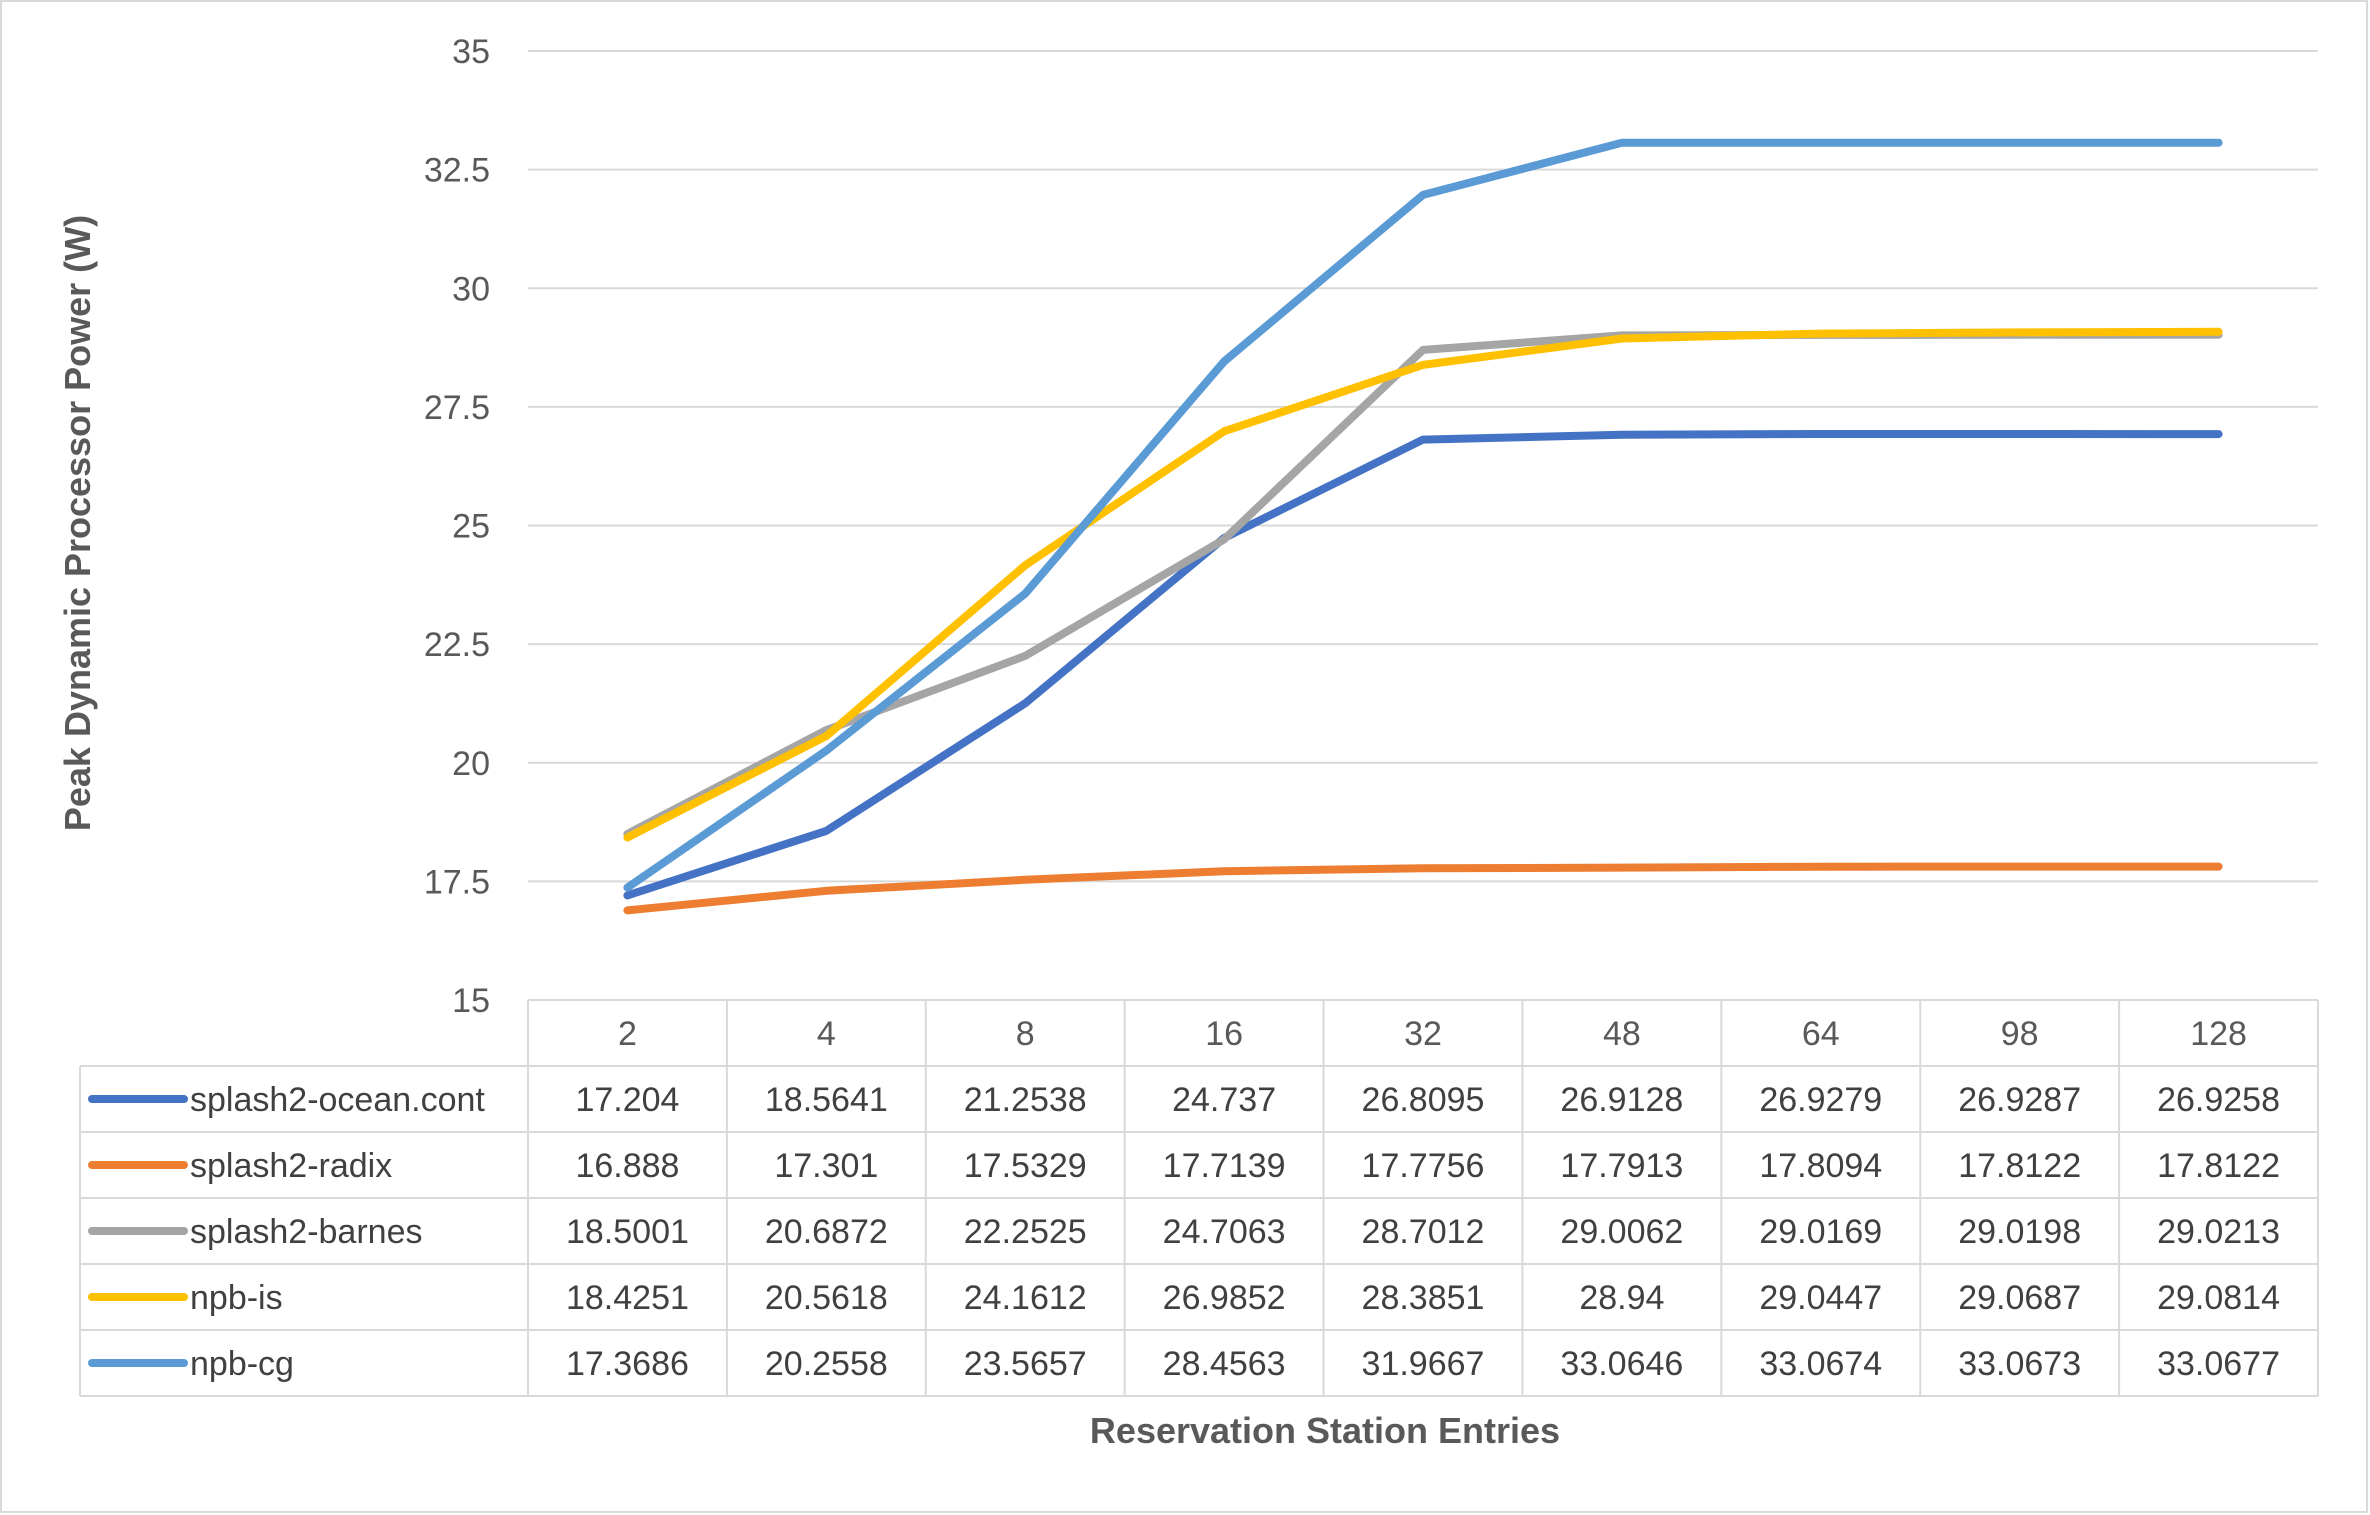 The image size is (2370, 1515). I want to click on data-table-cell: 26.9258, so click(2218, 1100).